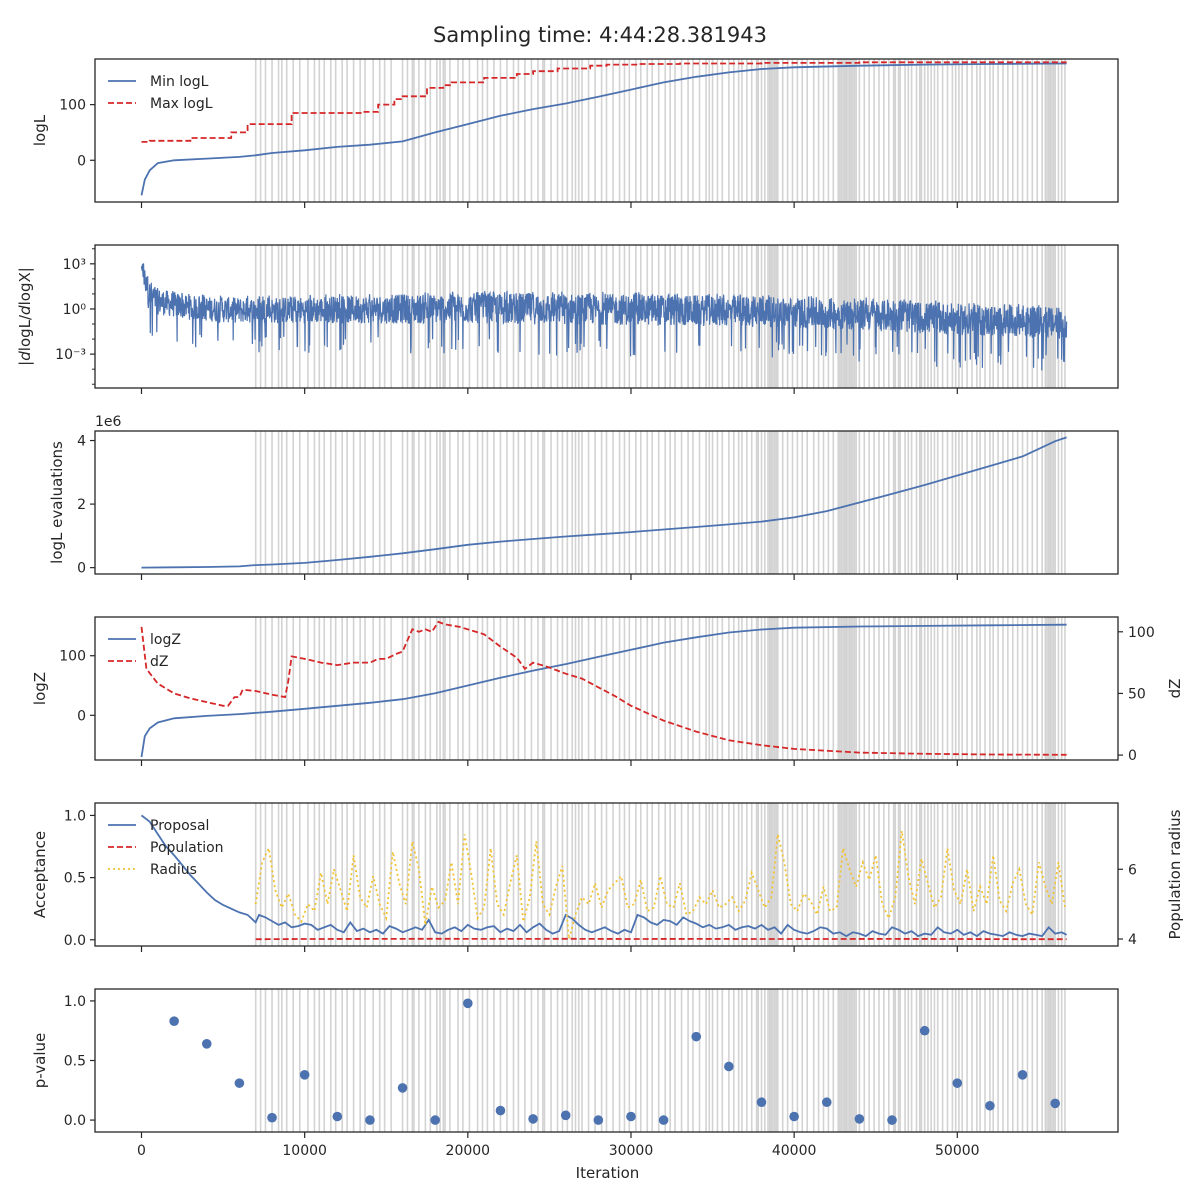 This screenshot has height=1200, width=1200. I want to click on logL-y-tick-label: 0, so click(81, 161).